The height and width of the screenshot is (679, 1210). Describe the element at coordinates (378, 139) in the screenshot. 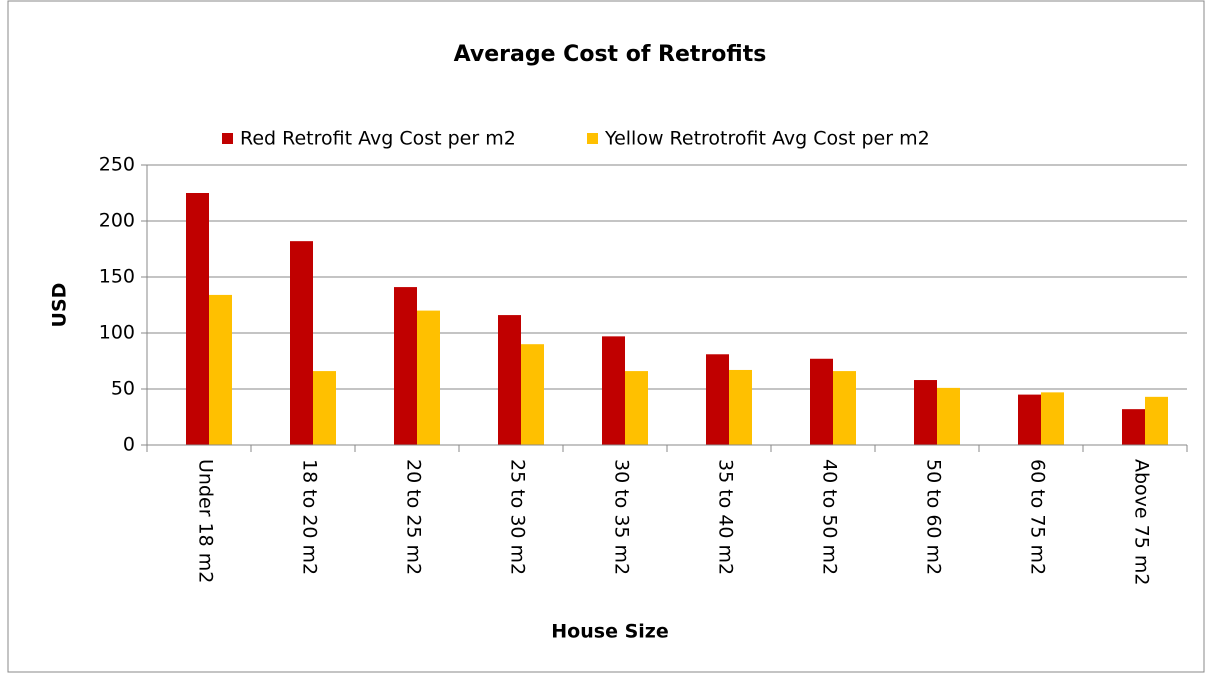

I see `legend-label: Red Retrofit Avg Cost per m2` at that location.